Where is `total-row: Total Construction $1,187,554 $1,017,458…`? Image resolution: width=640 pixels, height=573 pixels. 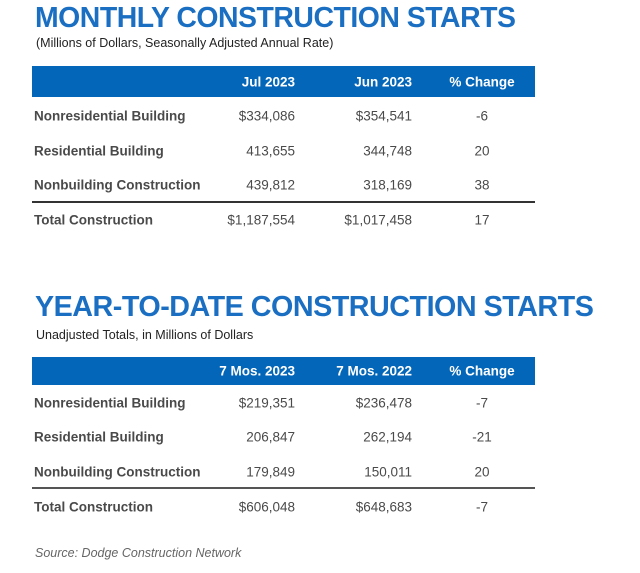 total-row: Total Construction $1,187,554 $1,017,458… is located at coordinates (283, 220).